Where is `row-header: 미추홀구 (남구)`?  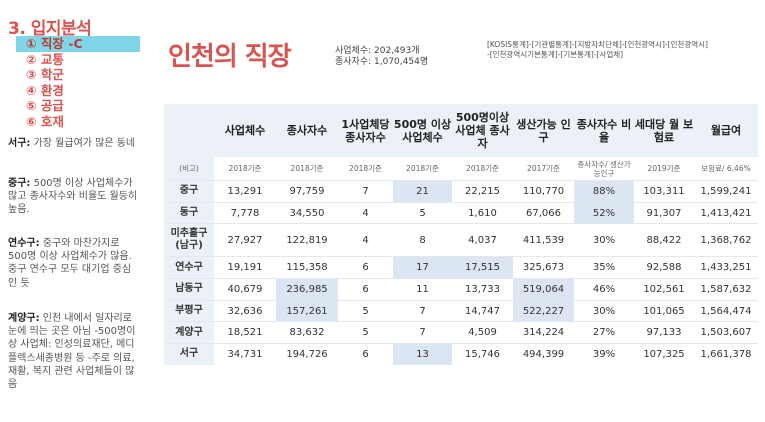
row-header: 미추홀구 (남구) is located at coordinates (189, 240).